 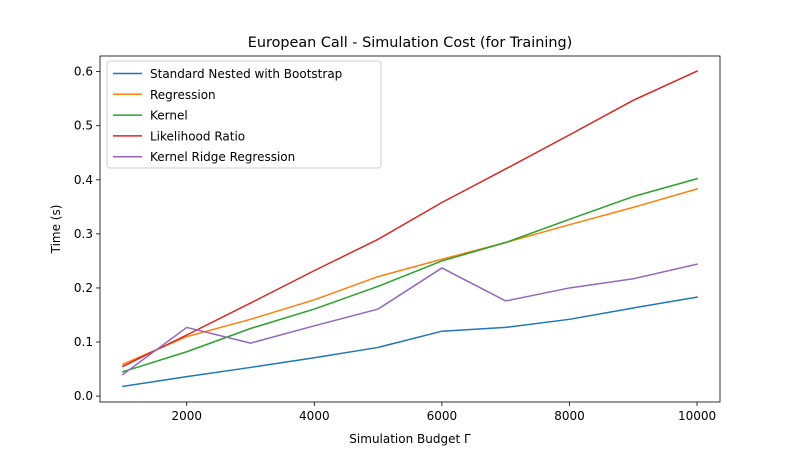 What do you see at coordinates (83, 342) in the screenshot?
I see `y-tick-label: 0.1` at bounding box center [83, 342].